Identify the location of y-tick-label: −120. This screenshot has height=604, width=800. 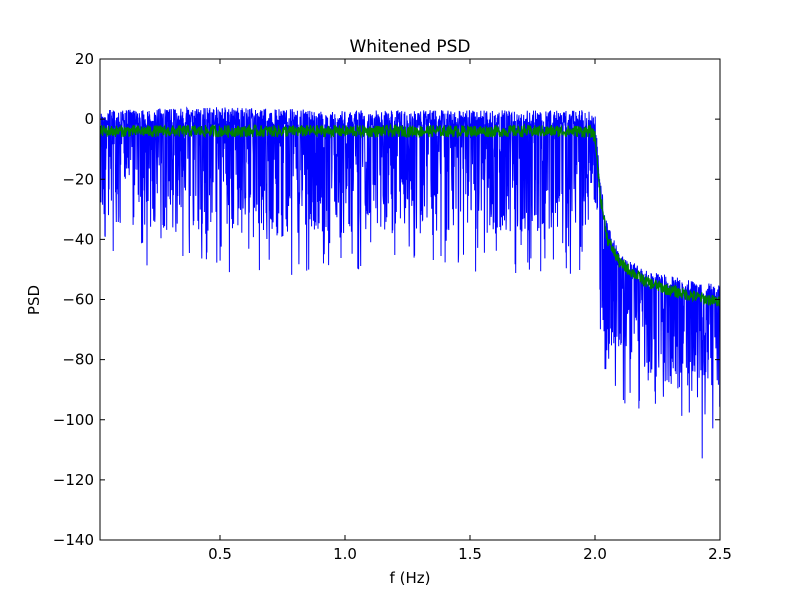
(73, 480).